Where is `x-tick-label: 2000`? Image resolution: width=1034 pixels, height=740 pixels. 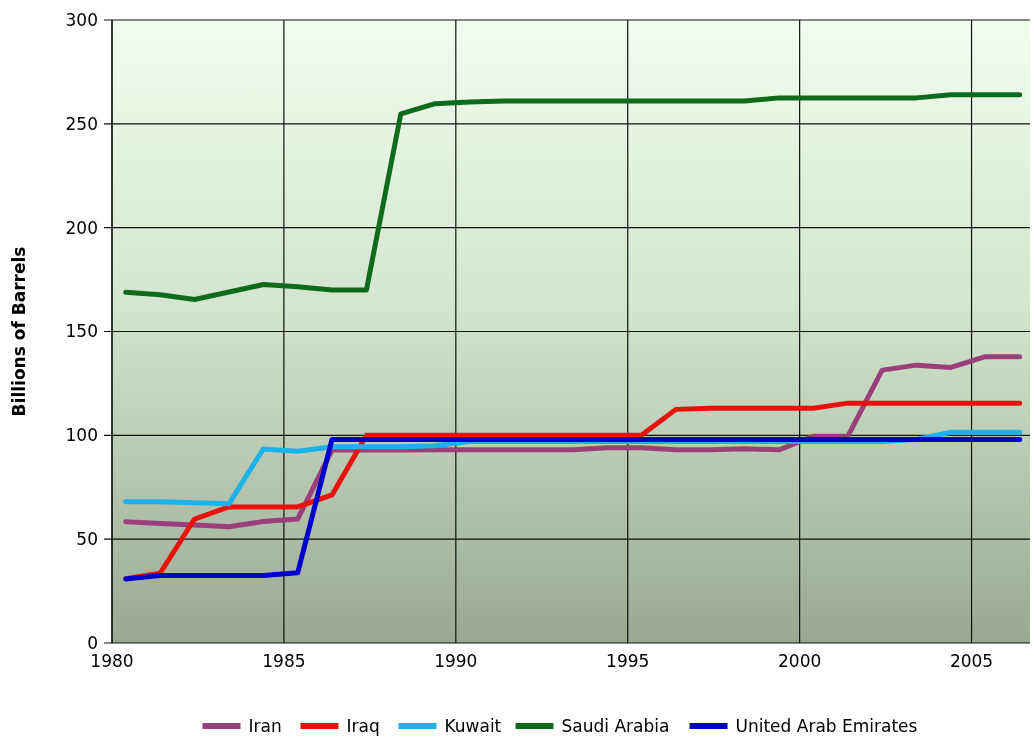
x-tick-label: 2000 is located at coordinates (800, 661).